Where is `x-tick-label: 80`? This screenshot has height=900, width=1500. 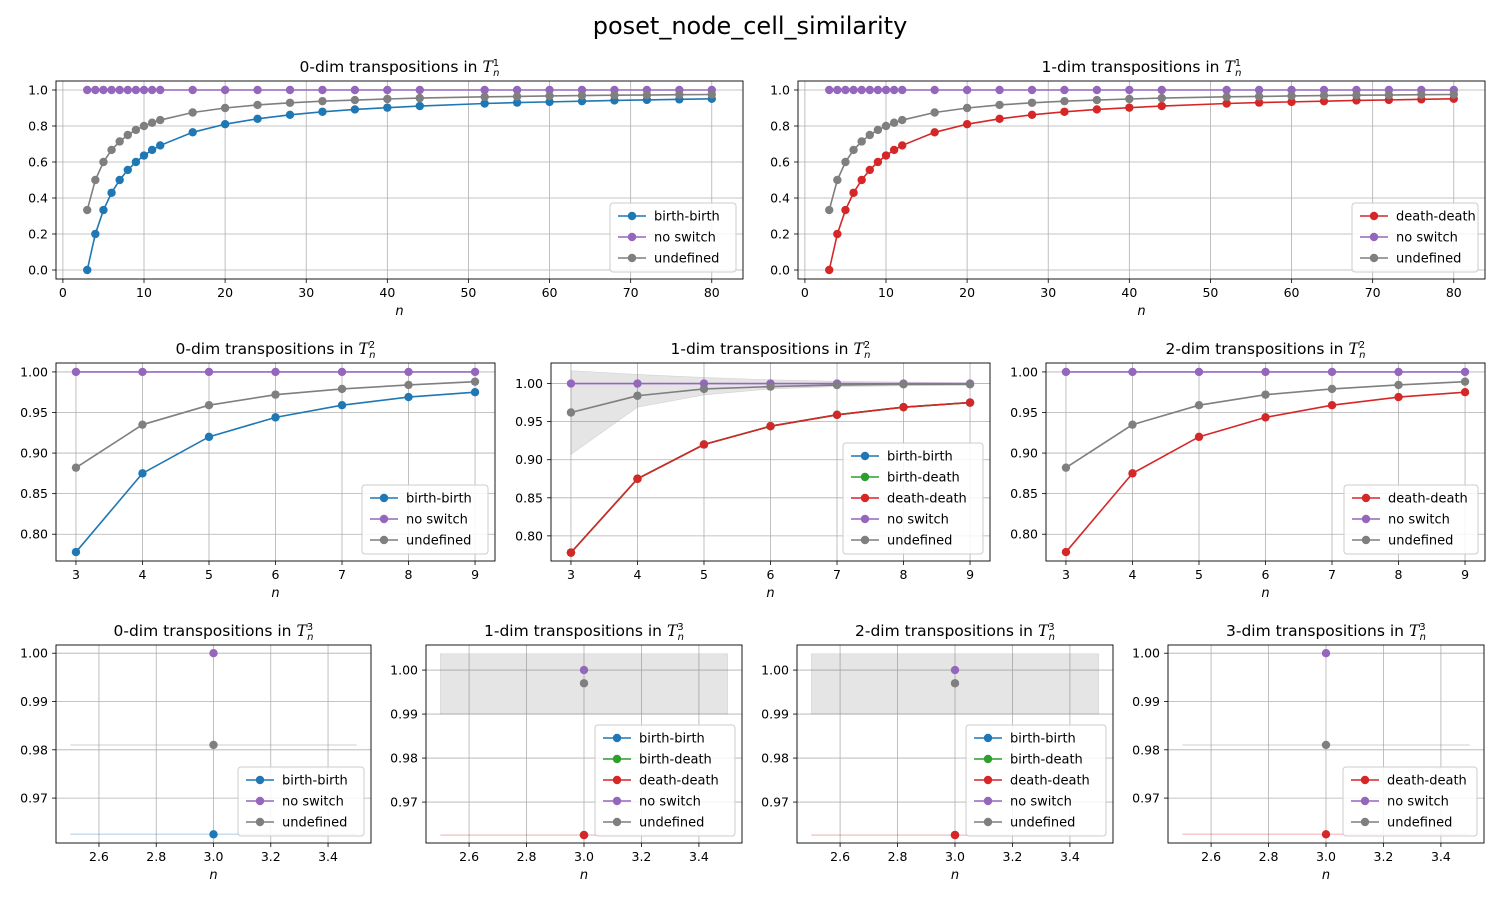 x-tick-label: 80 is located at coordinates (1454, 292).